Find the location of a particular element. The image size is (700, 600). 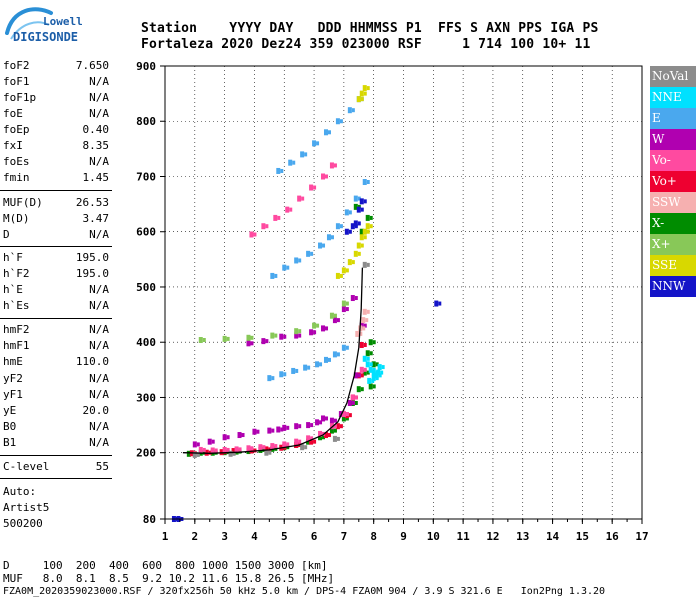

x-tick-label: 2 is located at coordinates (195, 536).